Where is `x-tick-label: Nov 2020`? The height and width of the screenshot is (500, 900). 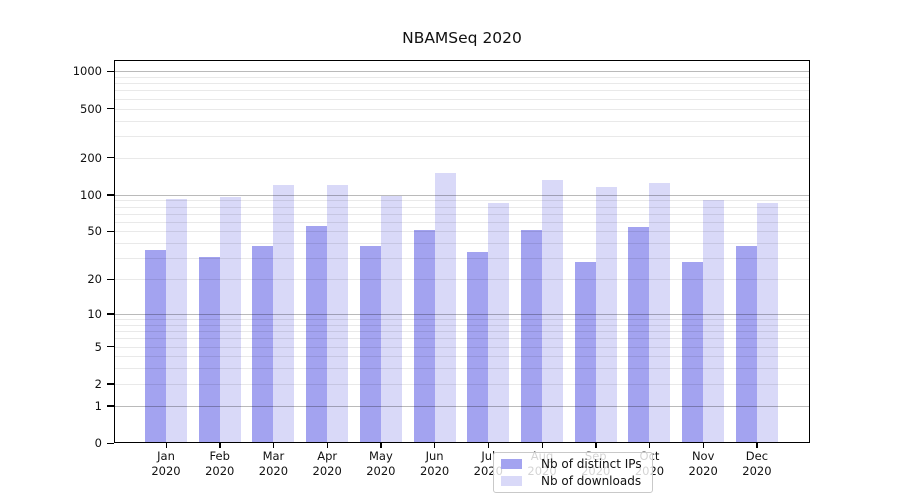
x-tick-label: Nov 2020 is located at coordinates (703, 464).